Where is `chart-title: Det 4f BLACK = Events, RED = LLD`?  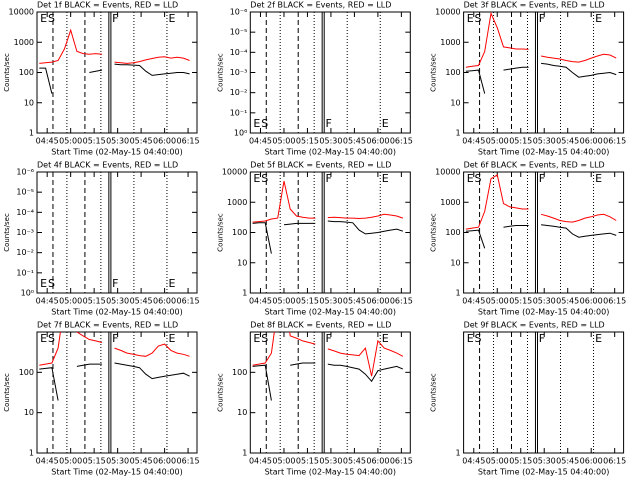 chart-title: Det 4f BLACK = Events, RED = LLD is located at coordinates (107, 165).